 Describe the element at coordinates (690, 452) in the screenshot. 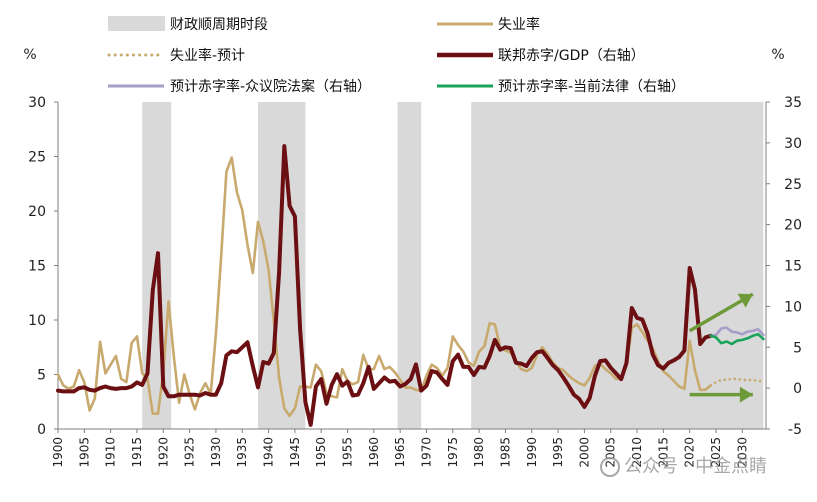

I see `x-tick-label: 2020` at that location.